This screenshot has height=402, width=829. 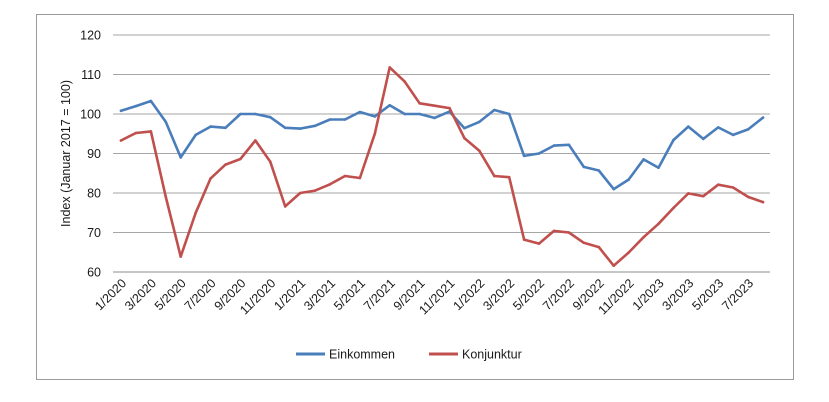 I want to click on x-tick-label: 1/2023, so click(x=648, y=294).